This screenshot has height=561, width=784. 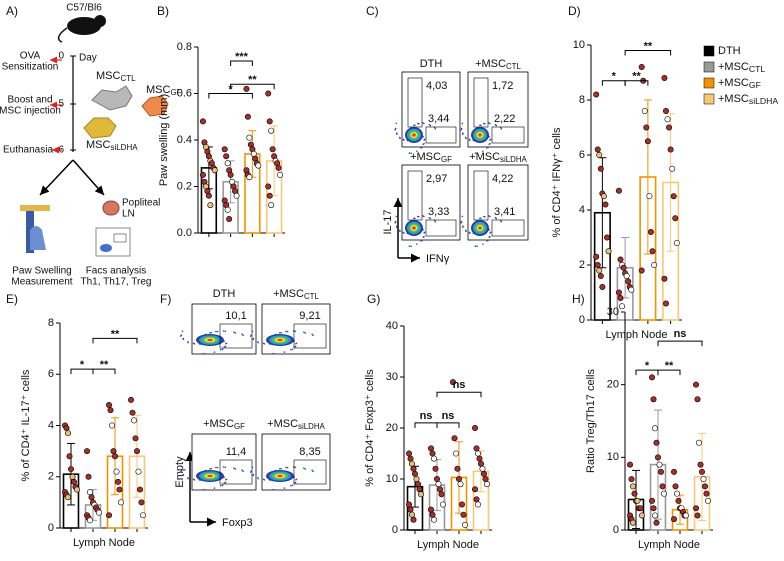 What do you see at coordinates (175, 92) in the screenshot?
I see `cell-subscript: GF` at bounding box center [175, 92].